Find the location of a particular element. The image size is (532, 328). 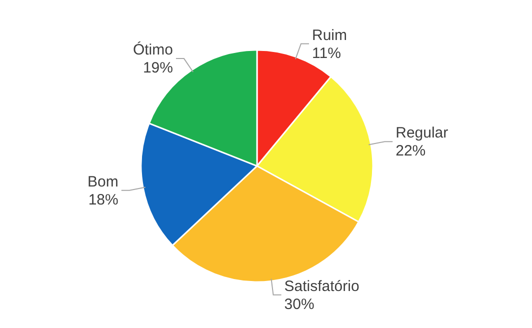

slice-label: Ótimo is located at coordinates (152, 49).